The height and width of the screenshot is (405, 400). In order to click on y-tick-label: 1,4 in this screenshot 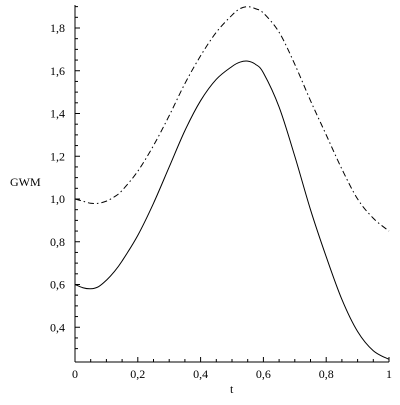, I will do `click(57, 114)`.